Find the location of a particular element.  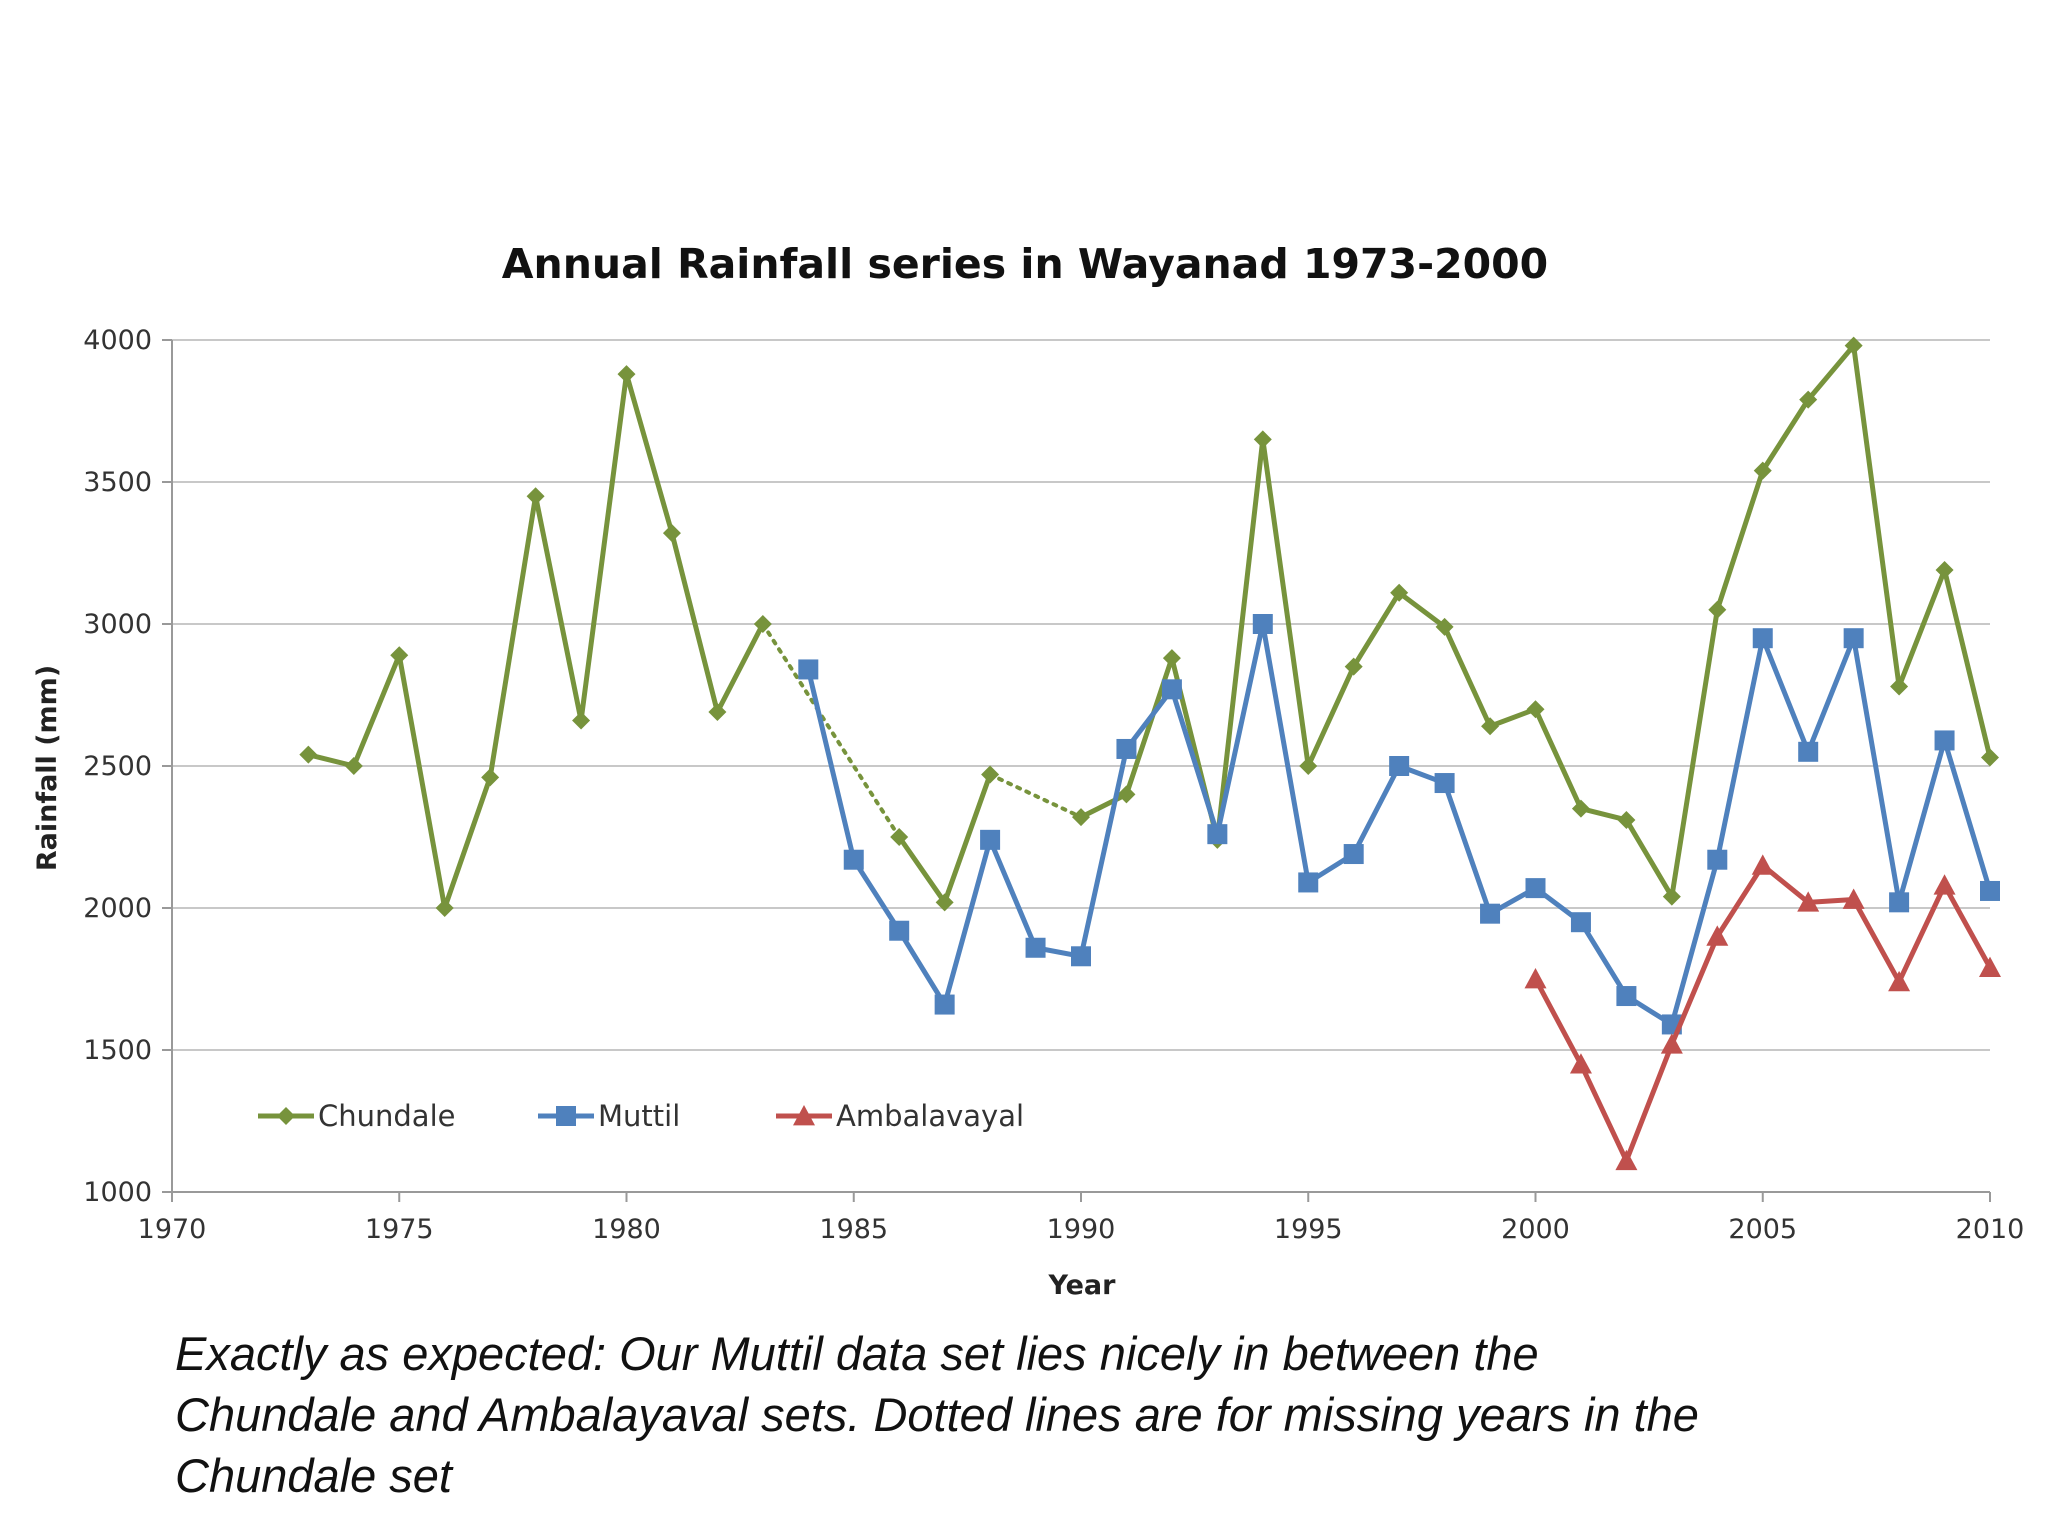

chundale-point-1999 is located at coordinates (1490, 726).